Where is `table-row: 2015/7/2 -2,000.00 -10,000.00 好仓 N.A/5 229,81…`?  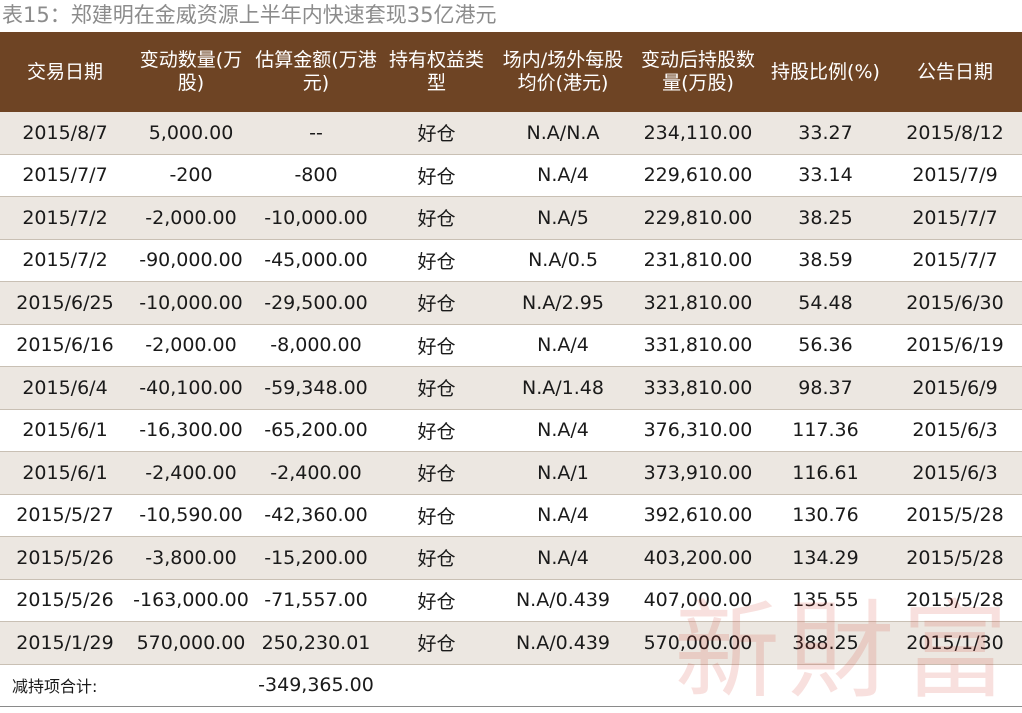 table-row: 2015/7/2 -2,000.00 -10,000.00 好仓 N.A/5 229,81… is located at coordinates (511, 218).